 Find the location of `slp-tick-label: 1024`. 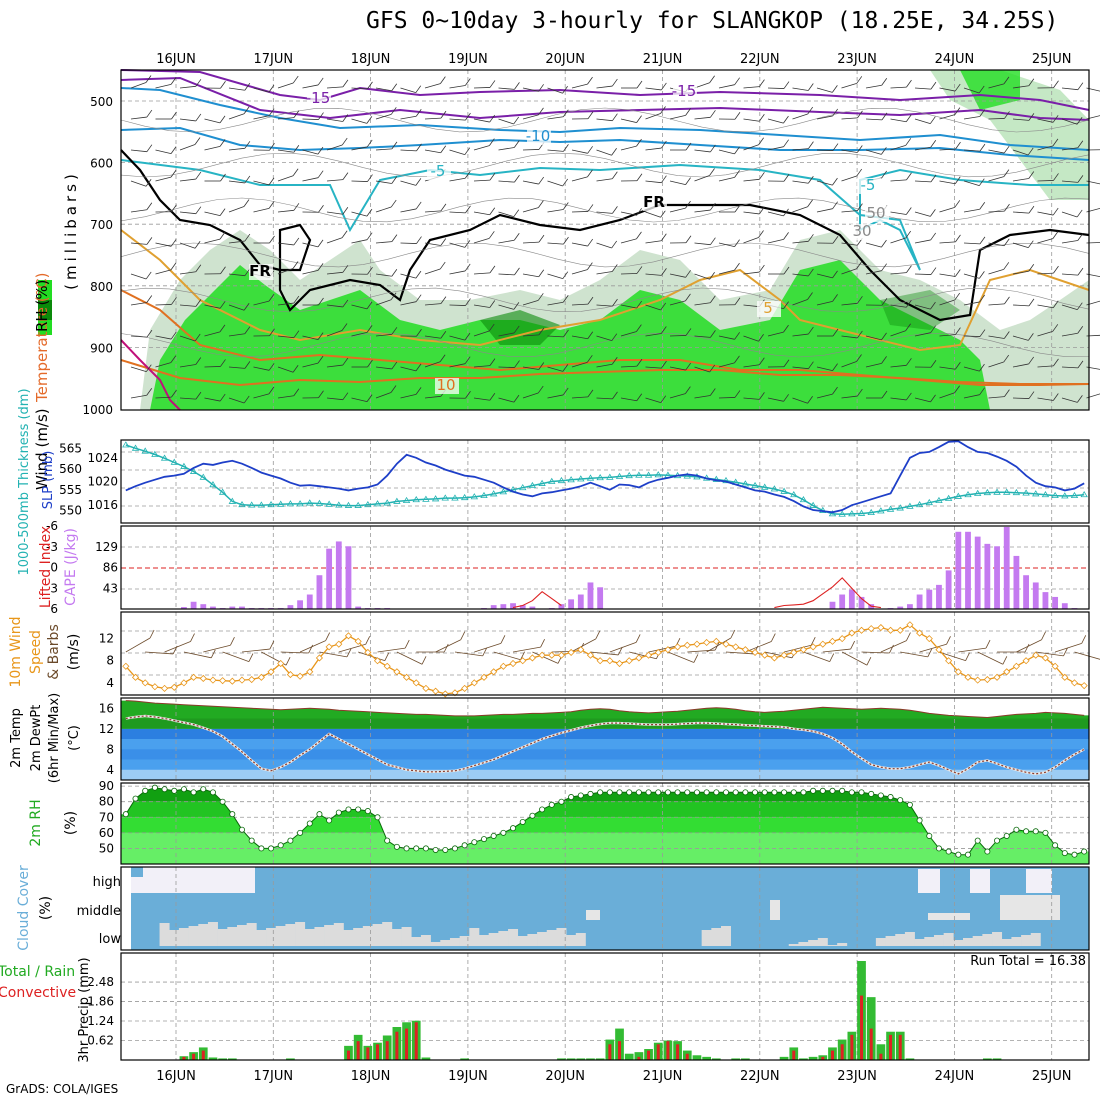

slp-tick-label: 1024 is located at coordinates (102, 458).